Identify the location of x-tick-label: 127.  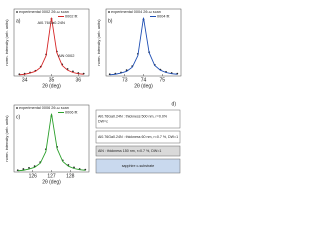
(51, 176).